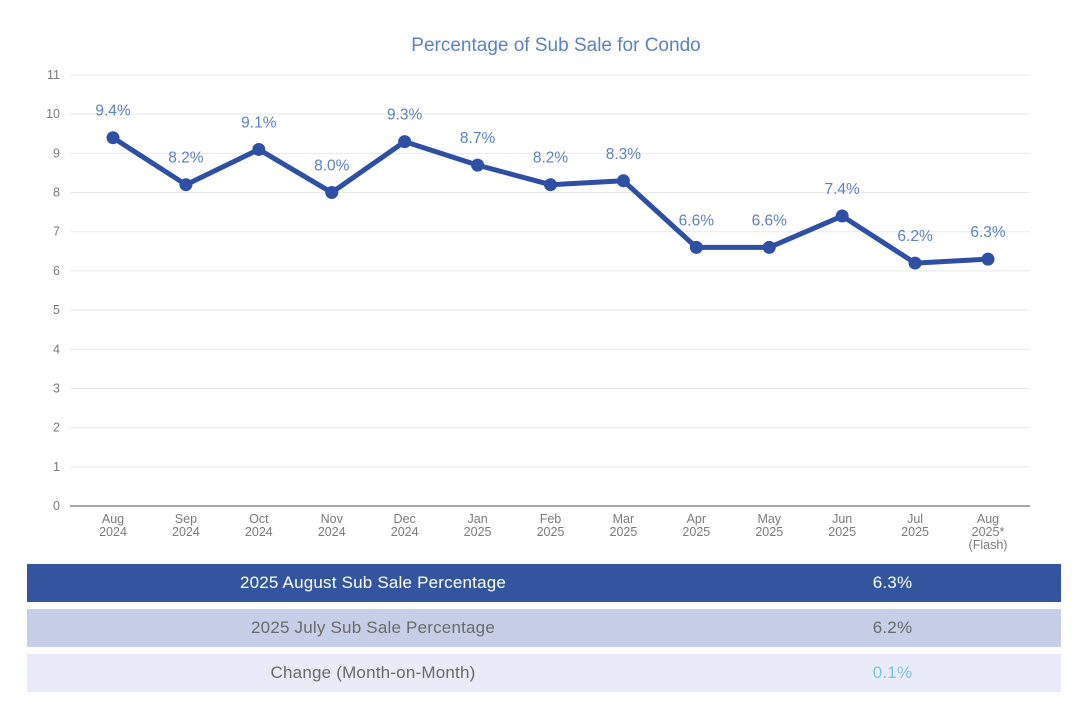  Describe the element at coordinates (555, 45) in the screenshot. I see `chart-title: Percentage of Sub Sale for Condo` at that location.